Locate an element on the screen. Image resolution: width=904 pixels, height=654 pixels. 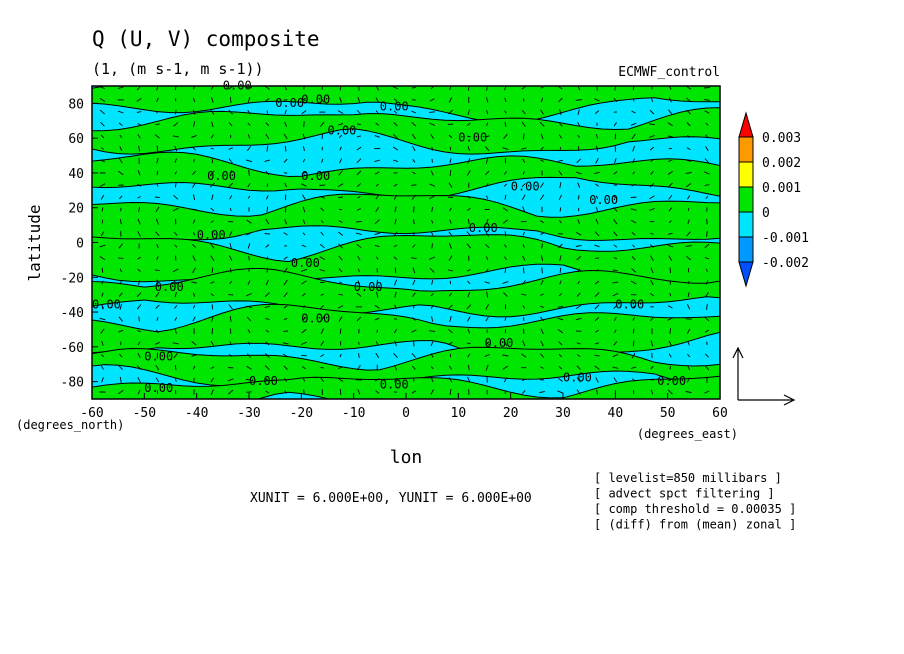
annotation-note: [ levelist=850 millibars ] is located at coordinates (688, 478).